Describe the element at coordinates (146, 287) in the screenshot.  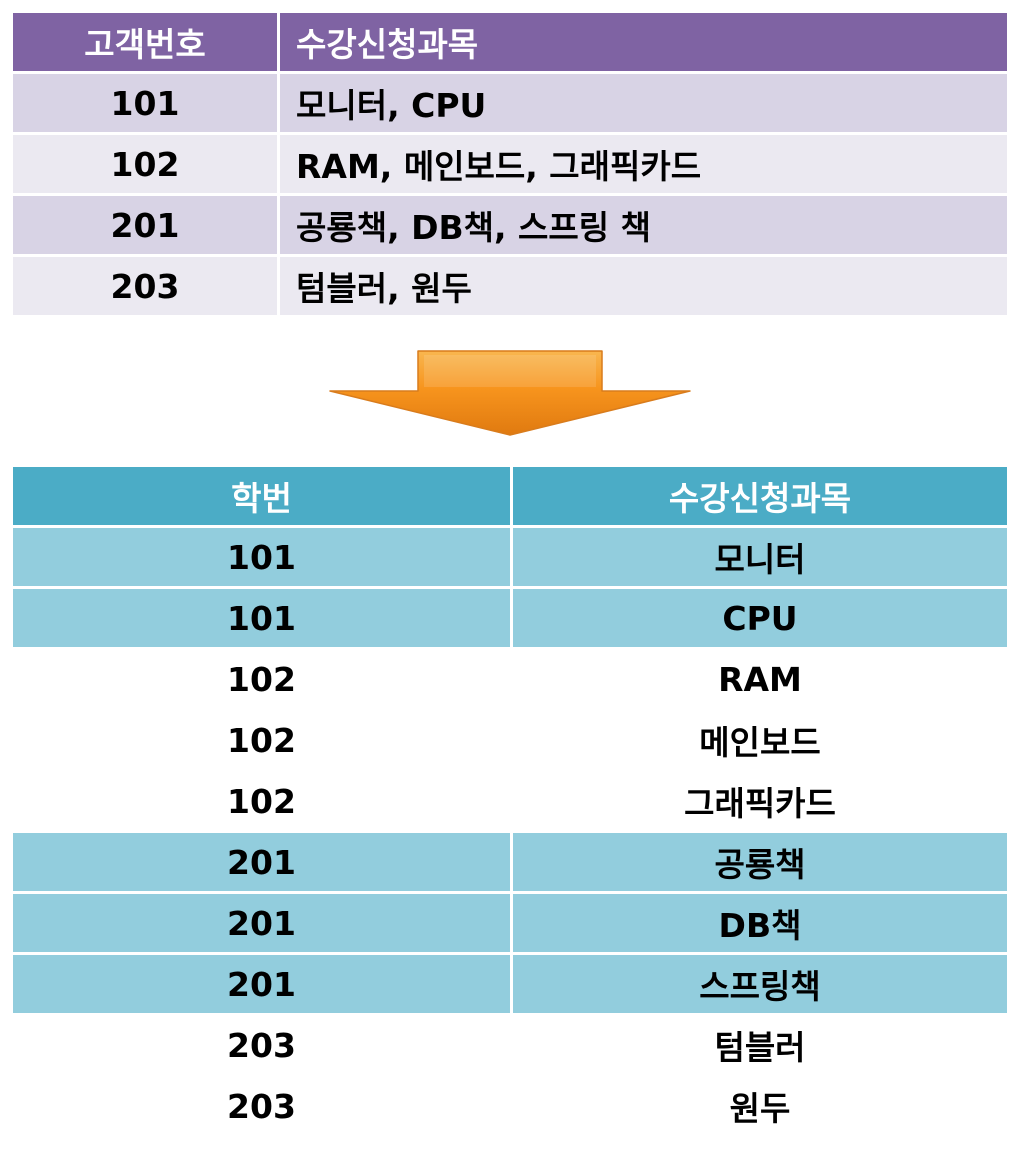
I see `customer-id-cell: 203` at that location.